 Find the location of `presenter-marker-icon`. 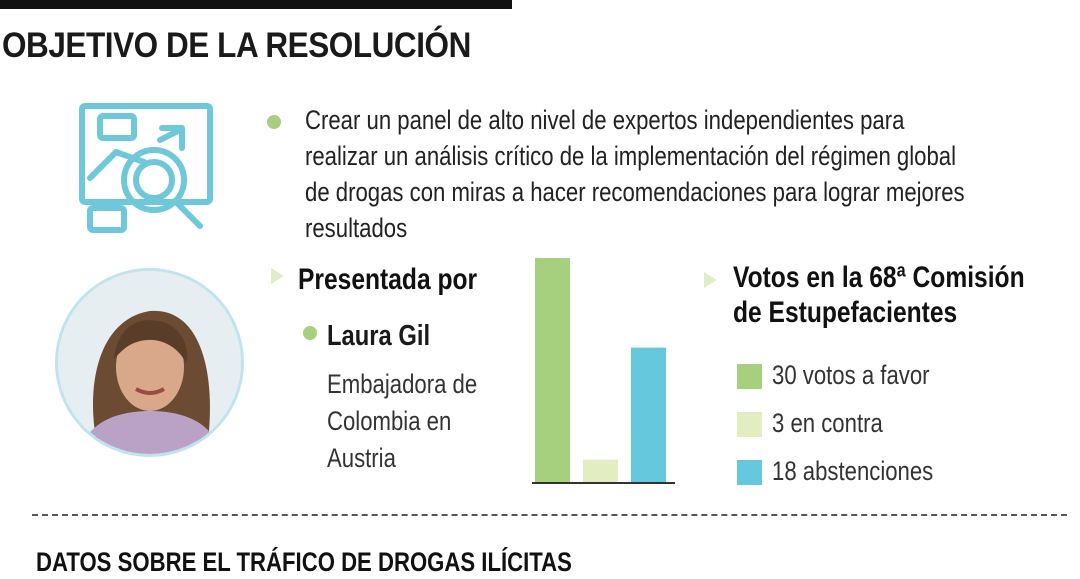

presenter-marker-icon is located at coordinates (277, 276).